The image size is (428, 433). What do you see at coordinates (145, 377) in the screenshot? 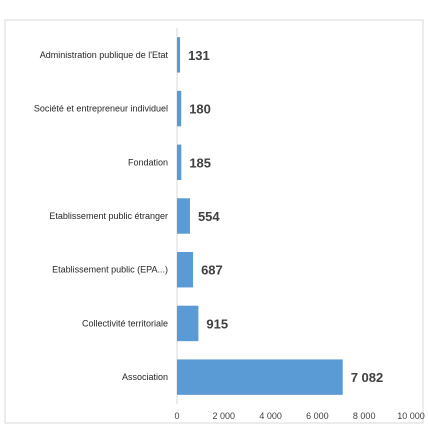
I see `category-label: Association` at bounding box center [145, 377].